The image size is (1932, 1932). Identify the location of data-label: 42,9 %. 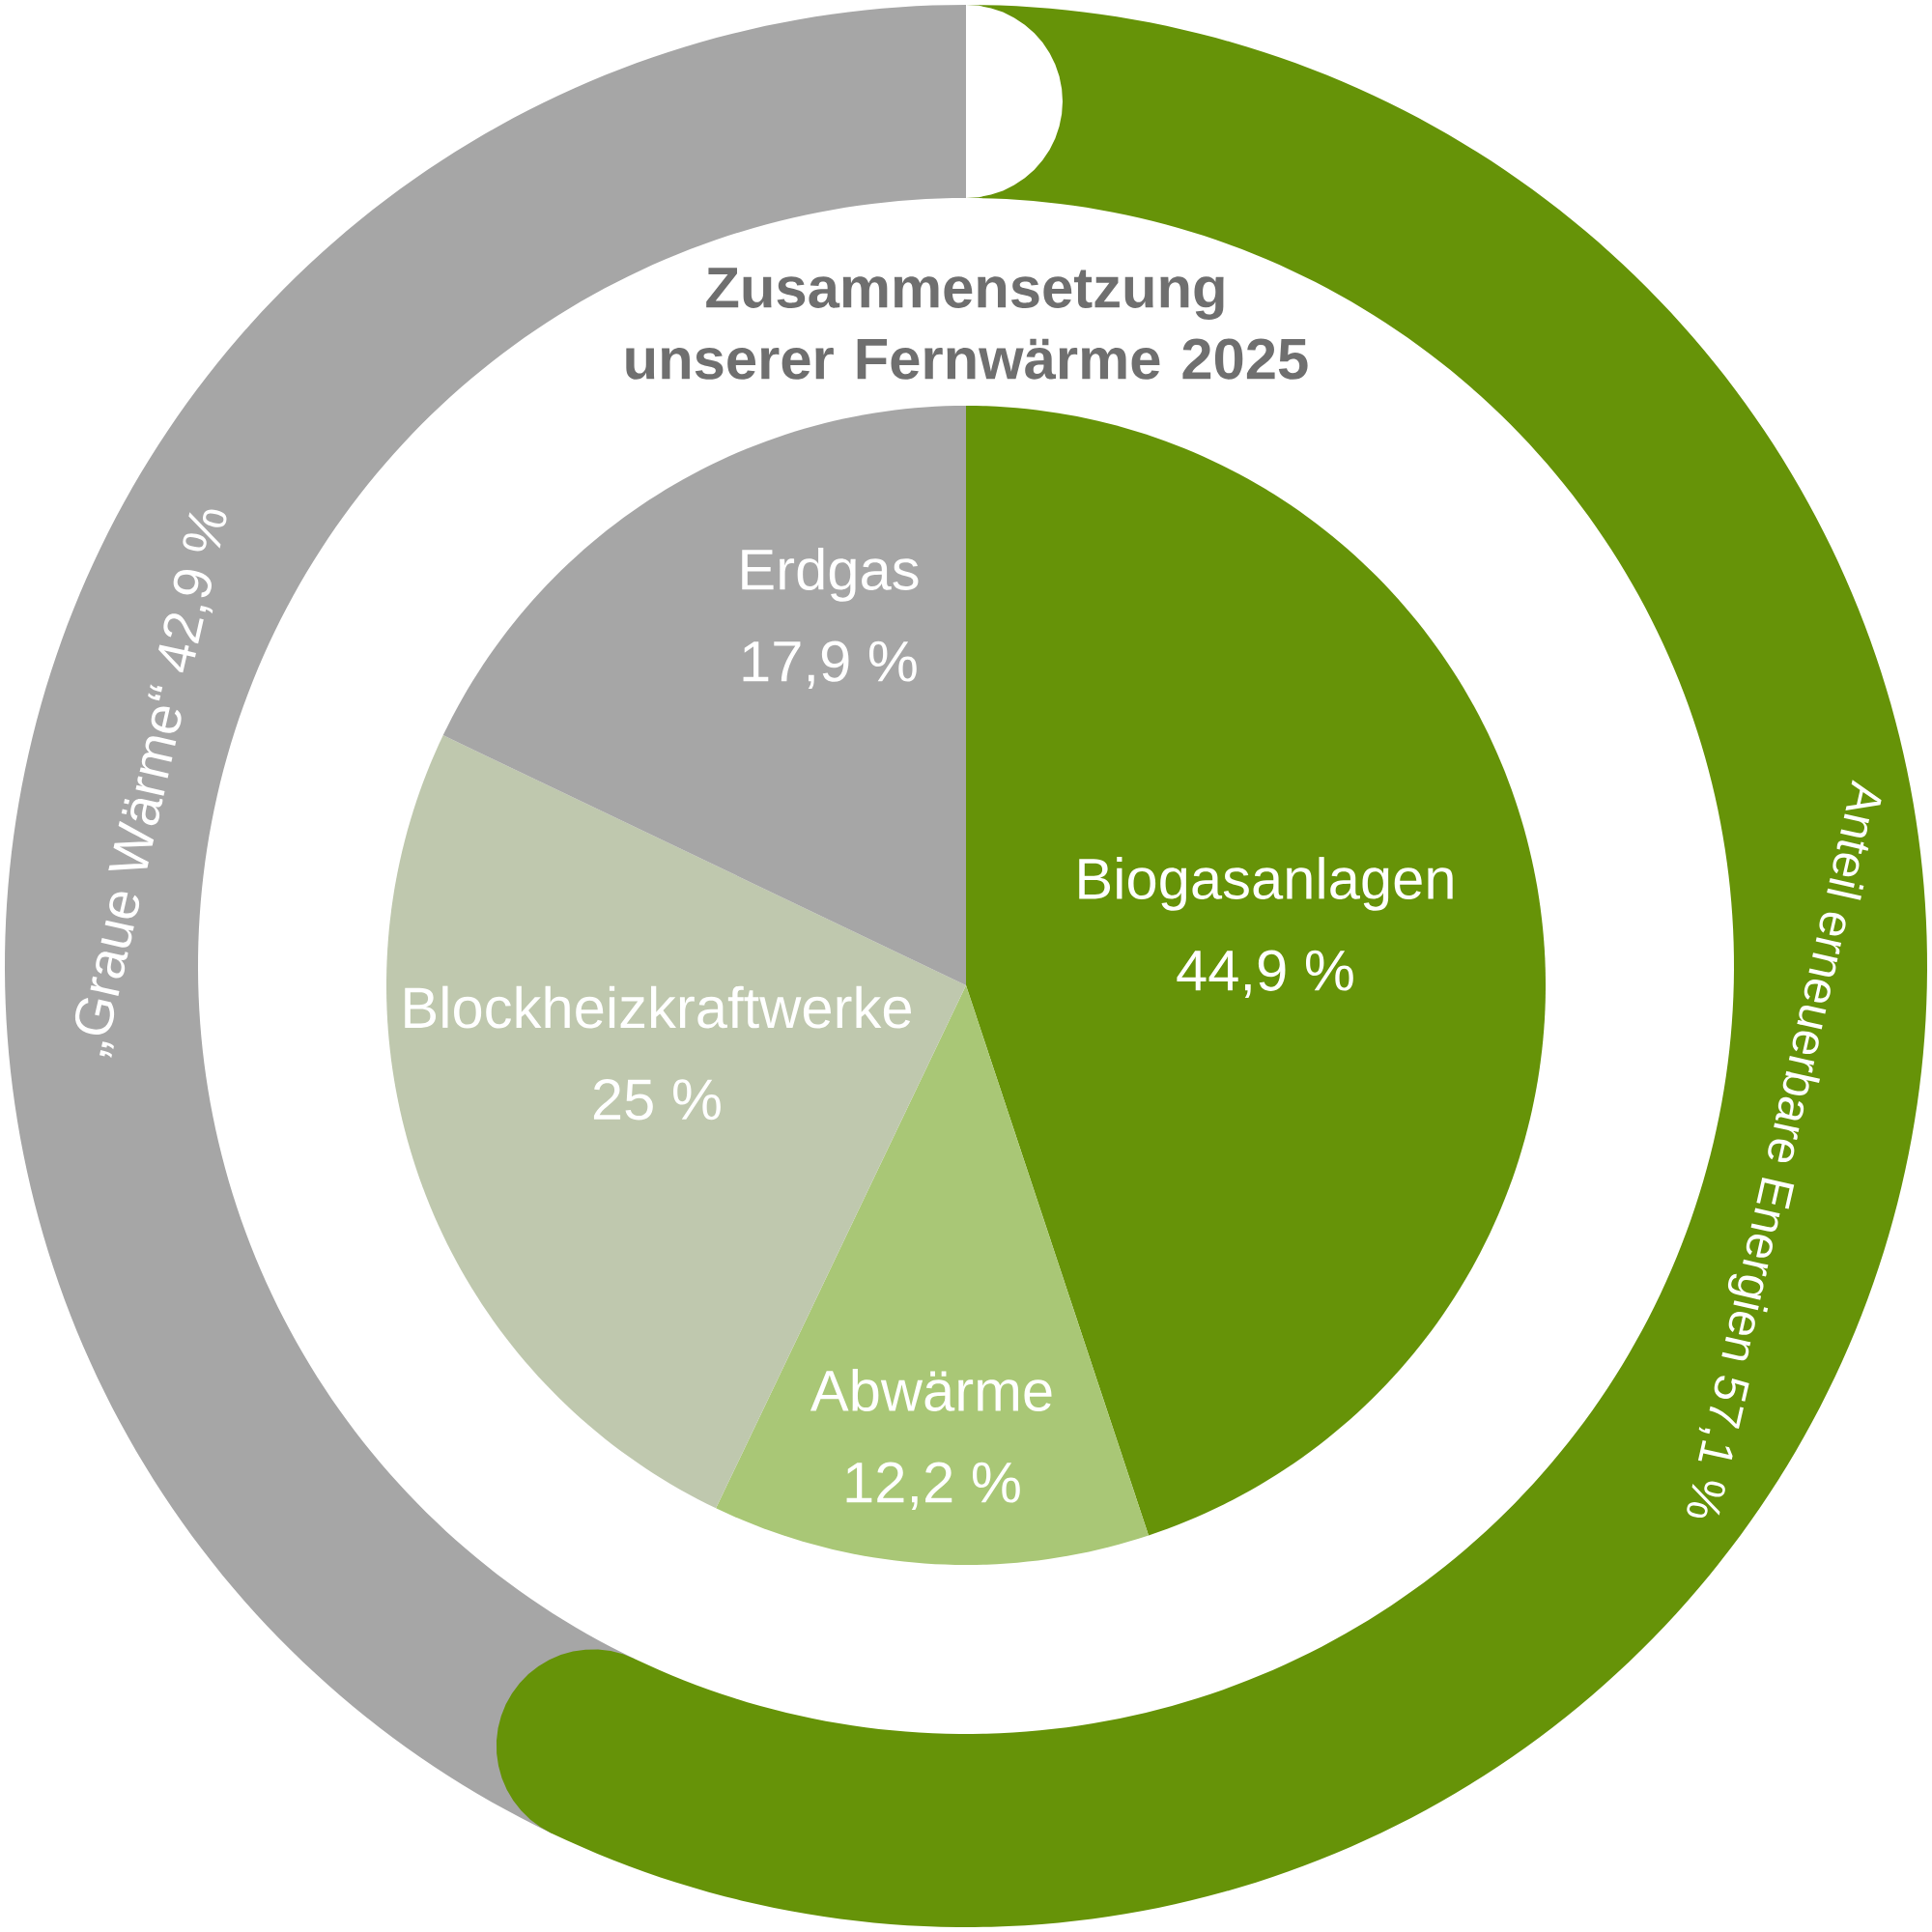
(192, 591).